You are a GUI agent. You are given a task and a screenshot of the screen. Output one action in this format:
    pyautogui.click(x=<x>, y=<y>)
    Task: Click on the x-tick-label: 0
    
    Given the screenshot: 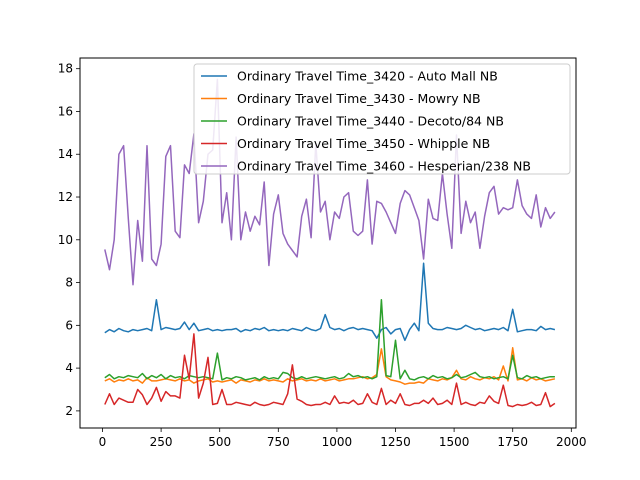 What is the action you would take?
    pyautogui.click(x=103, y=442)
    